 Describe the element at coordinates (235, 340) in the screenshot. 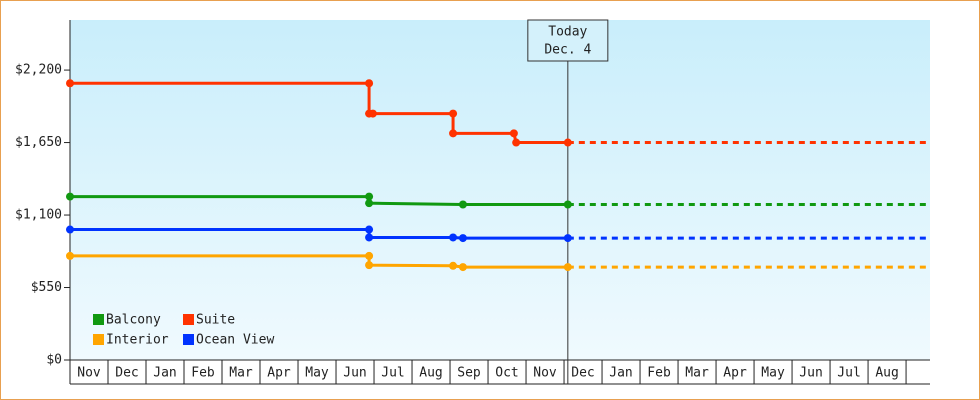

I see `legend-label: Ocean View` at that location.